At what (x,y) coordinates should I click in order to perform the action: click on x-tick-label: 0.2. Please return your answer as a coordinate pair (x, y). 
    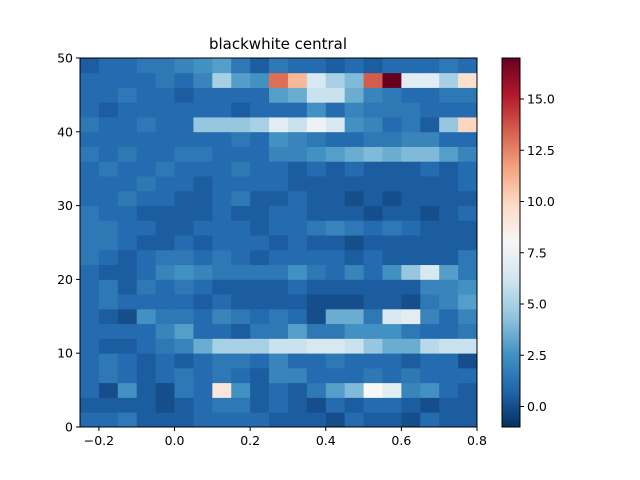
    Looking at the image, I should click on (250, 440).